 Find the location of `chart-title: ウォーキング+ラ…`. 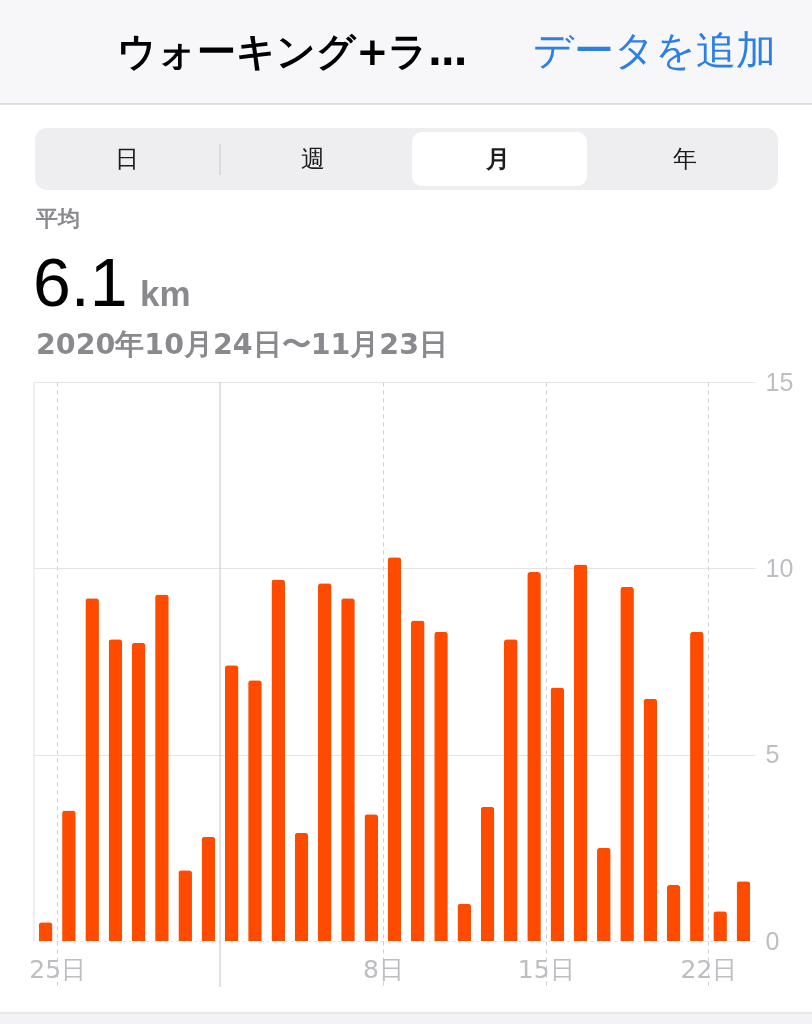

chart-title: ウォーキング+ラ… is located at coordinates (292, 51).